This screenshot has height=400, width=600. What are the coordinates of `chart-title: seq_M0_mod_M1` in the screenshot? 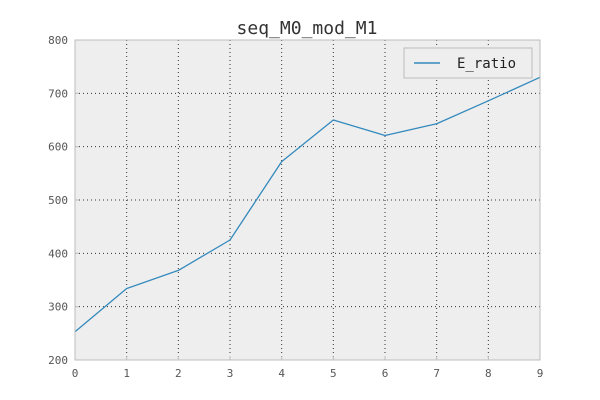 It's located at (307, 28).